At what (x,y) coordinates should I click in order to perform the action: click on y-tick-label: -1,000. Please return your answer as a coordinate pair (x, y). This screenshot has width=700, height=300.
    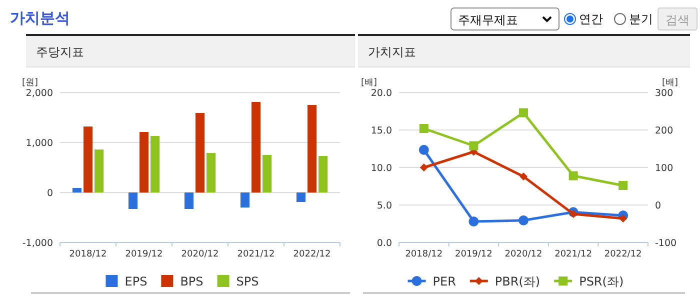
    Looking at the image, I should click on (37, 243).